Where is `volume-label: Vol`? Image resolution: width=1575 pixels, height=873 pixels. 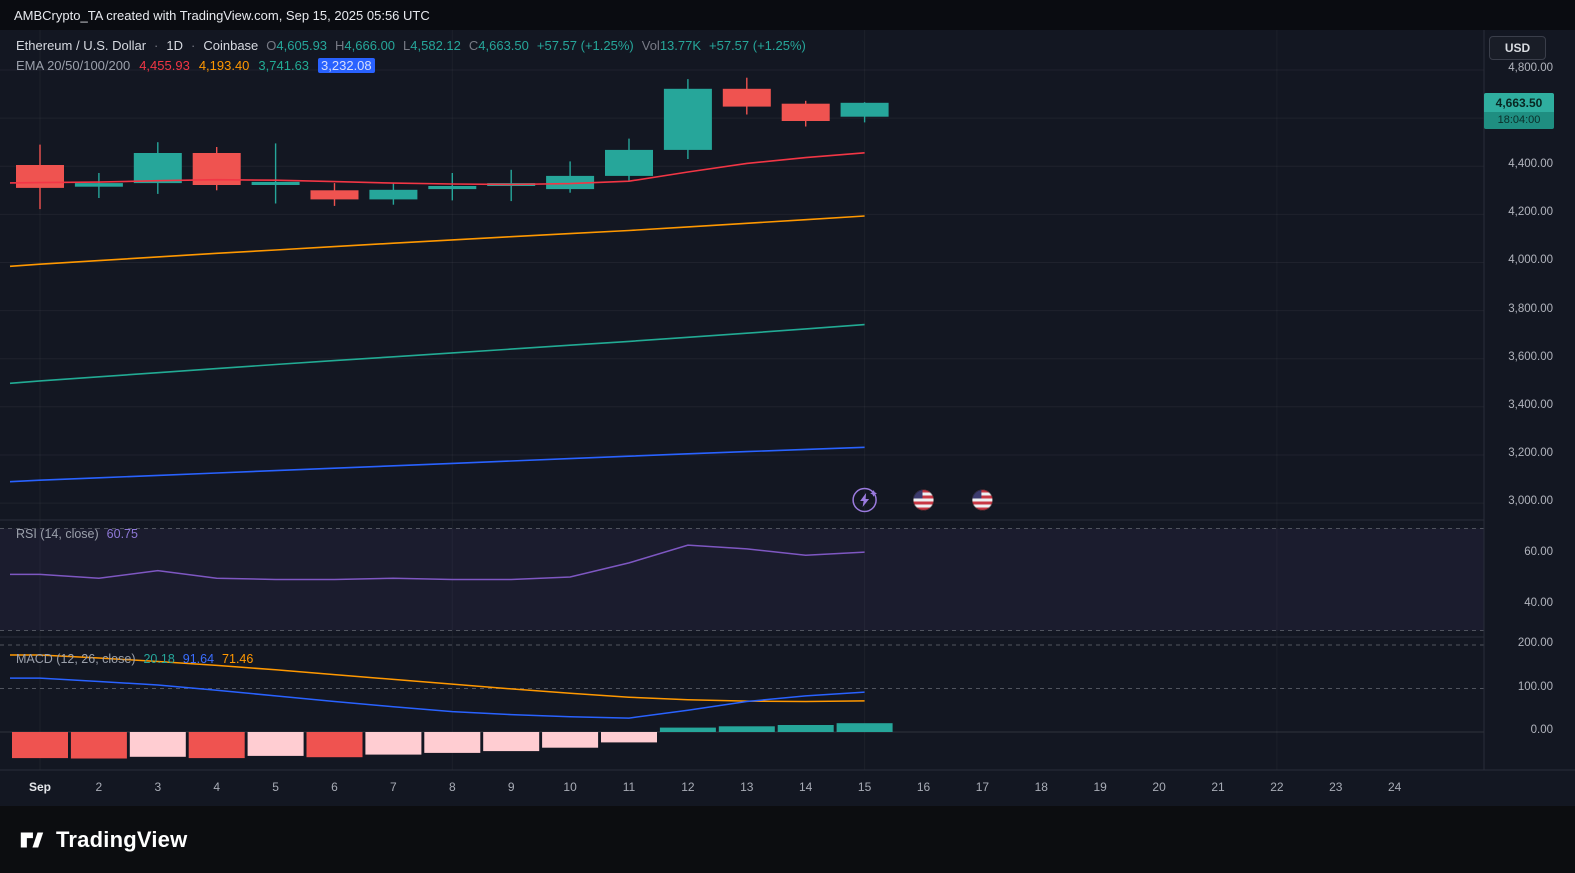
volume-label: Vol is located at coordinates (650, 45).